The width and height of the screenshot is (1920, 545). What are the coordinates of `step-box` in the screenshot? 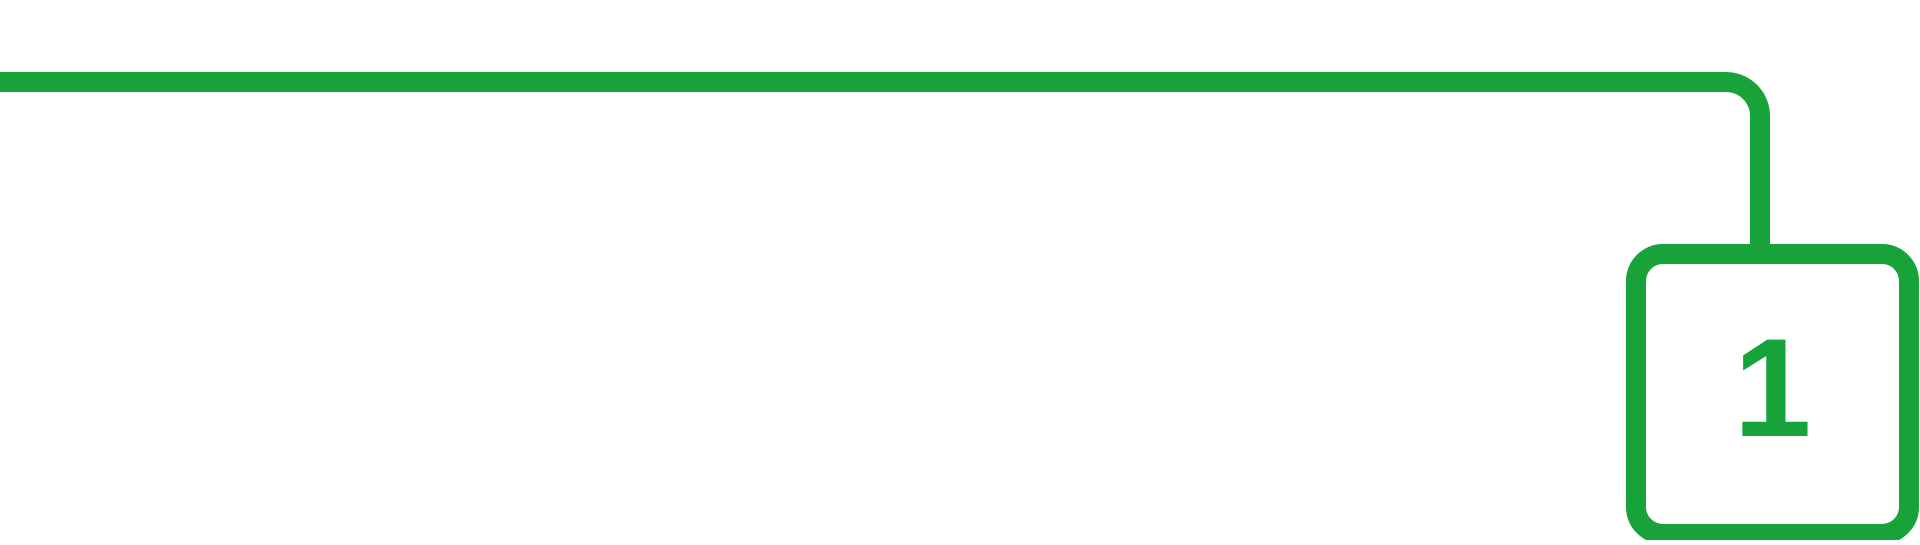 It's located at (1772, 394).